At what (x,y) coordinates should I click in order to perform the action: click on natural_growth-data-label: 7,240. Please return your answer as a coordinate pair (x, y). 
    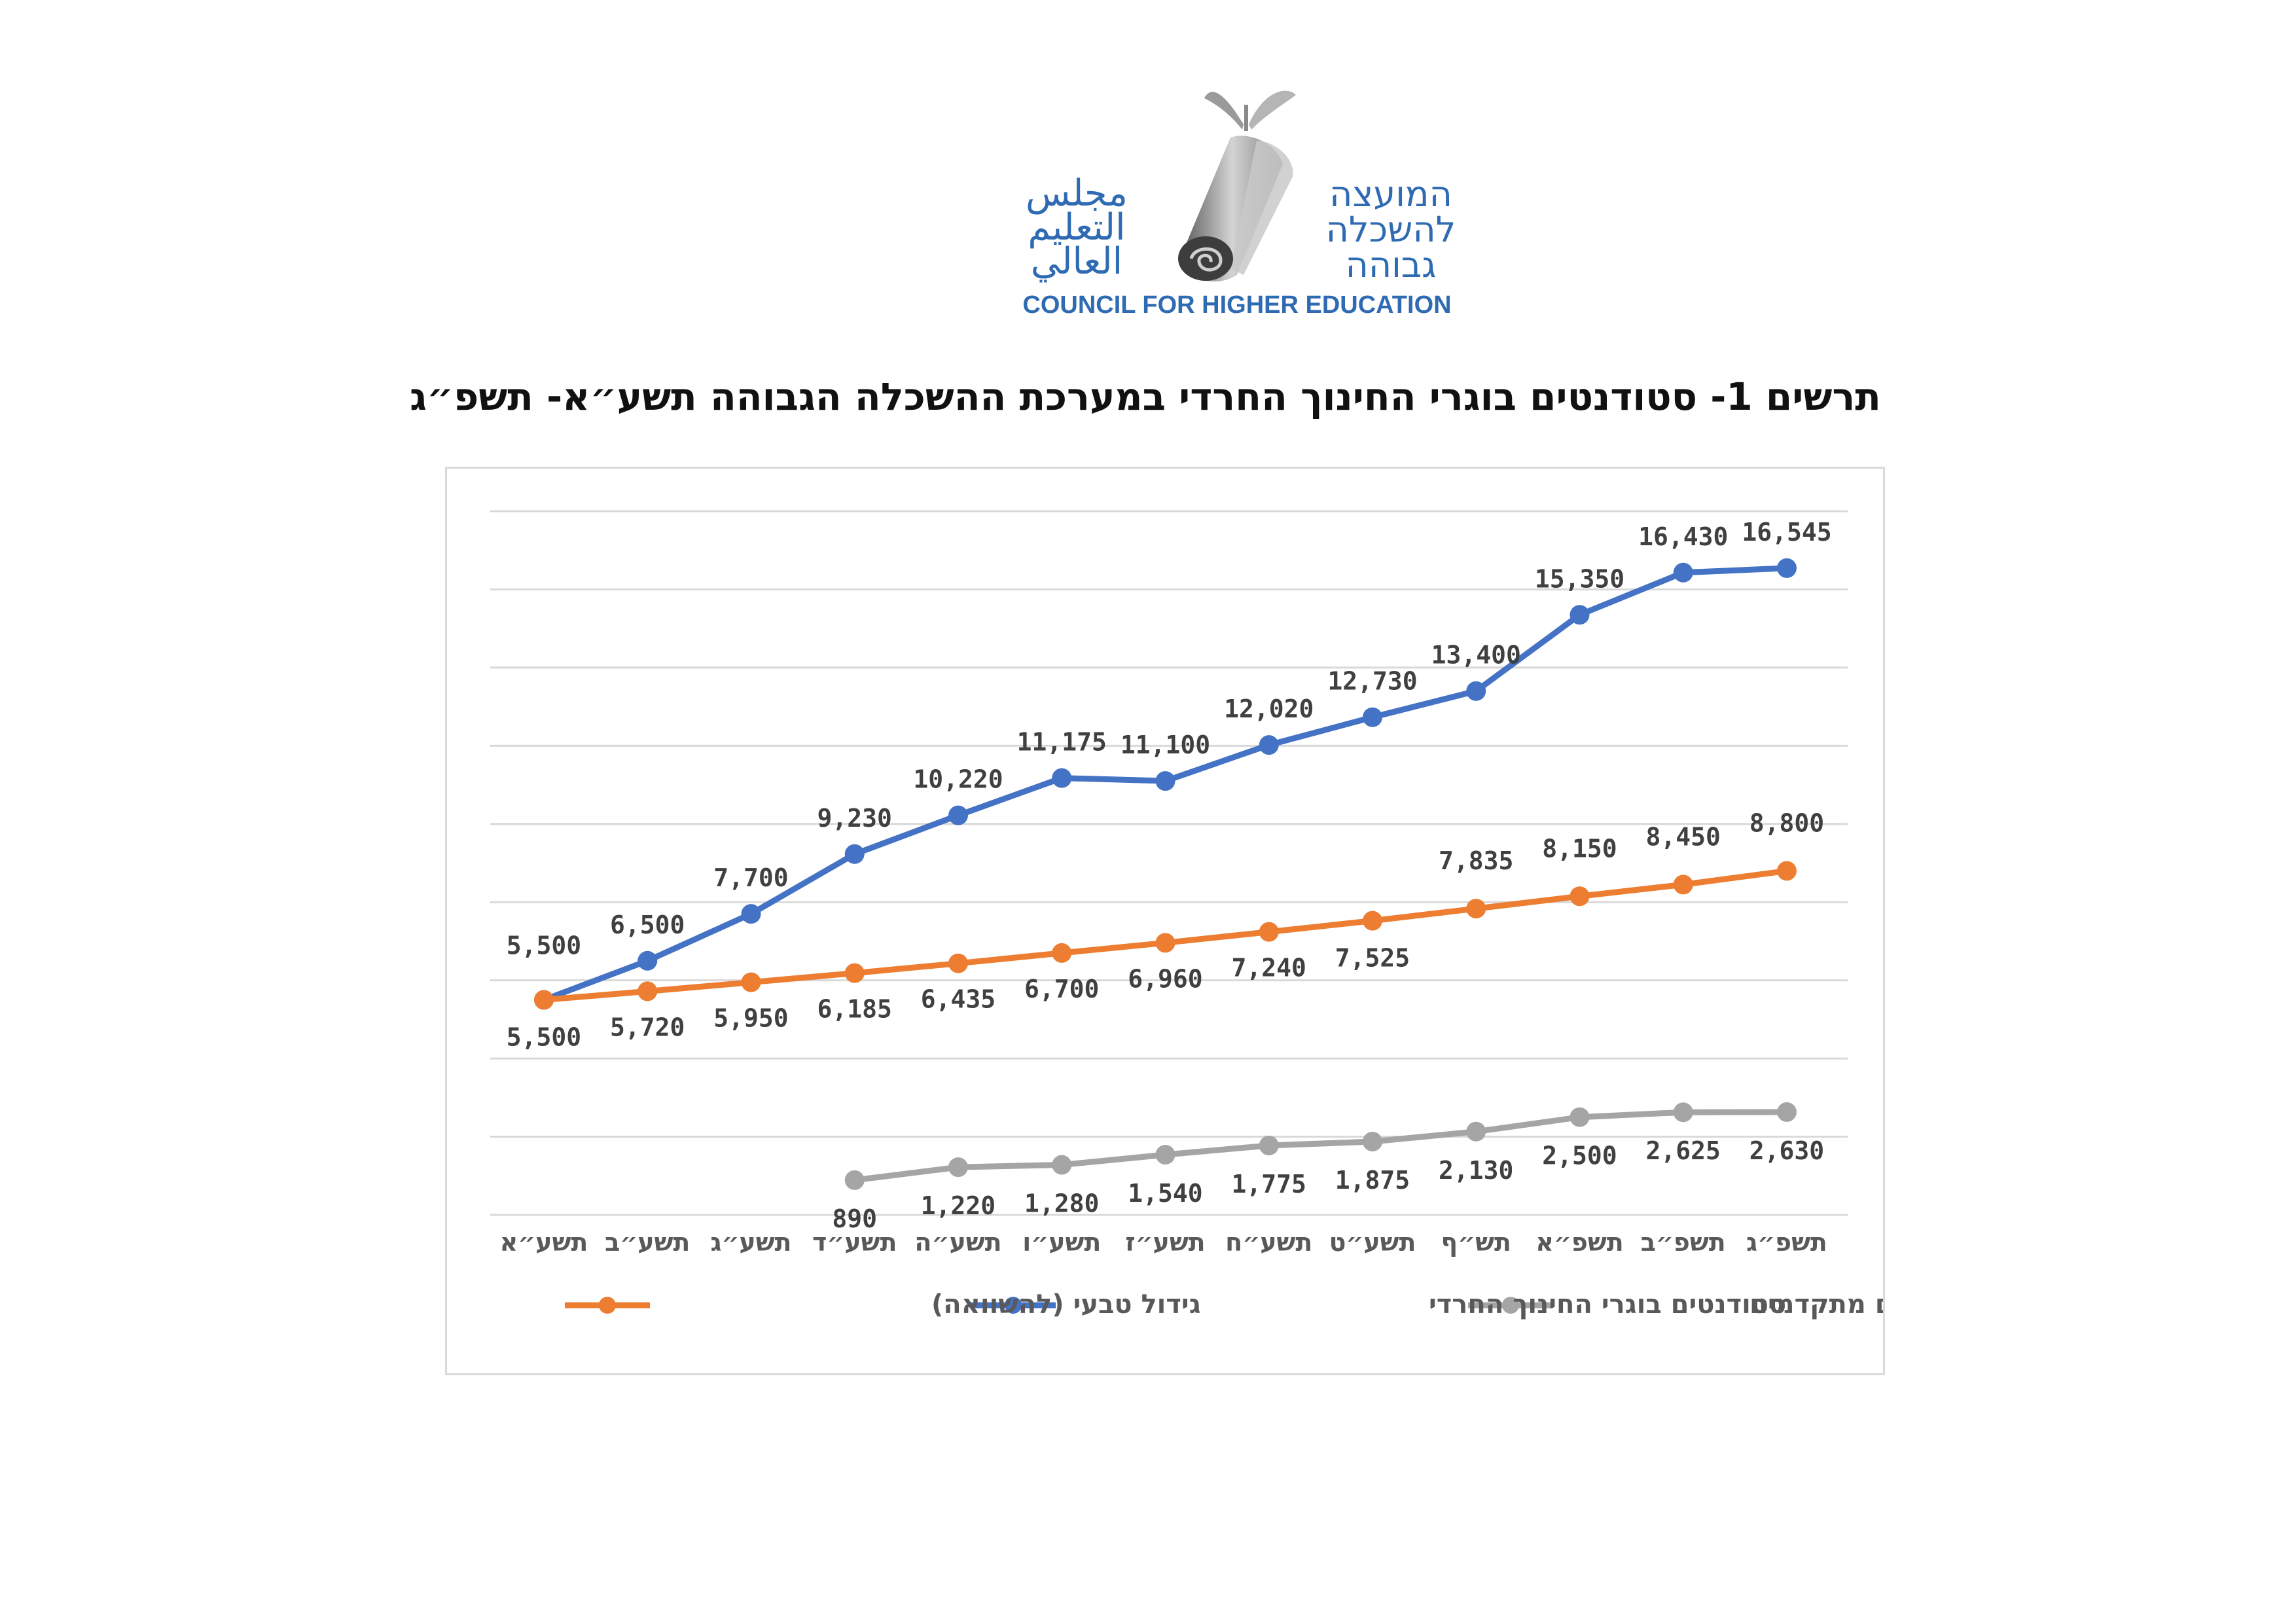
    Looking at the image, I should click on (1269, 968).